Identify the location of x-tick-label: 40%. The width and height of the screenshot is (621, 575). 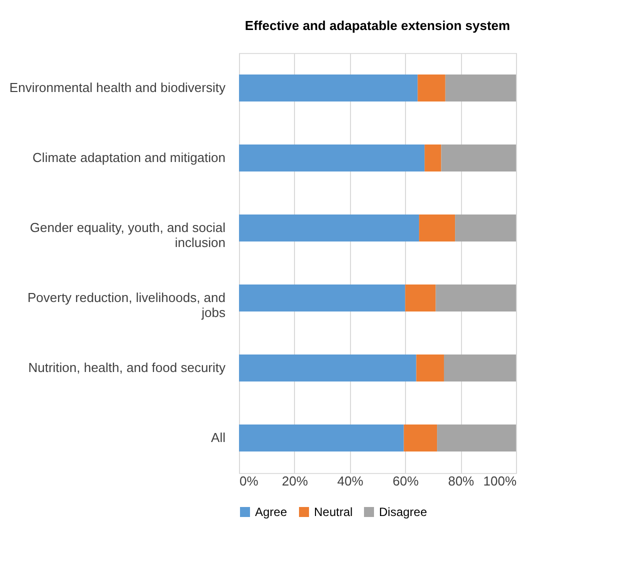
(350, 481).